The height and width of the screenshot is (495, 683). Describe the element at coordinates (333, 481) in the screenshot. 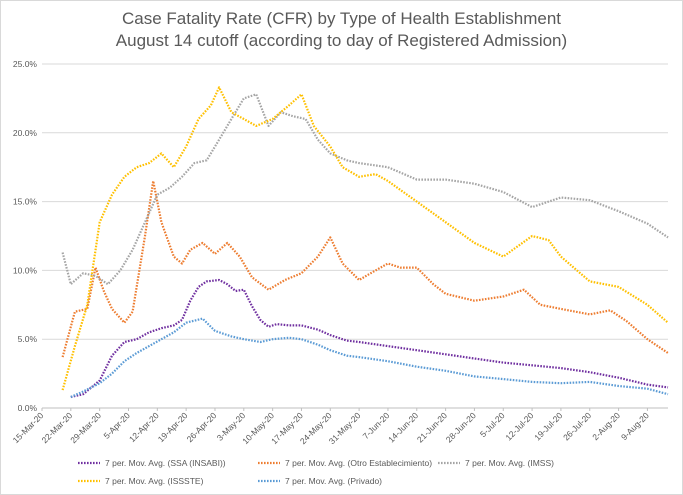

I see `legend-label: 7 per. Mov. Avg. (Privado)` at that location.